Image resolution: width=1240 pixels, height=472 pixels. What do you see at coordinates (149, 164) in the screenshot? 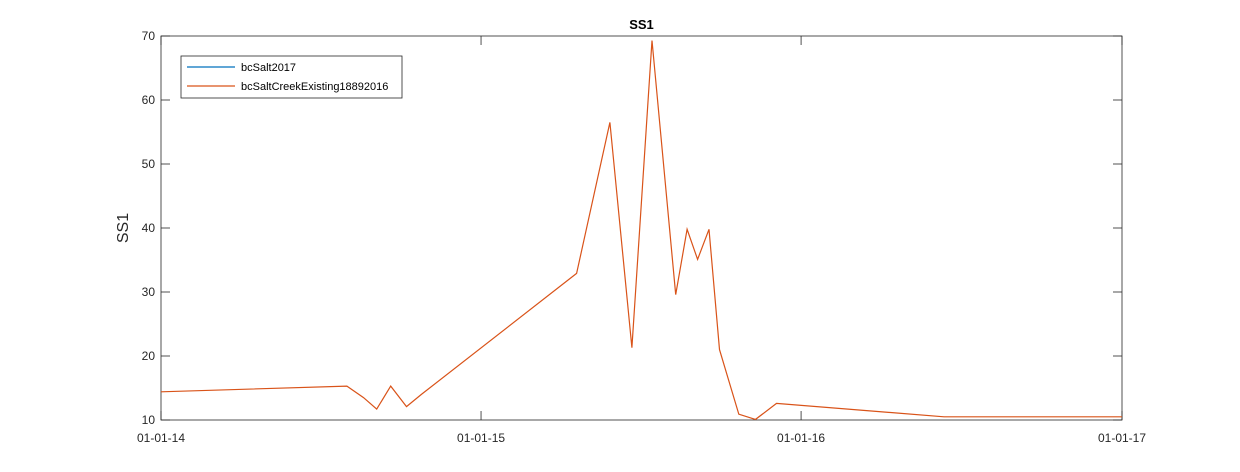
I see `y-tick-label: 50` at bounding box center [149, 164].